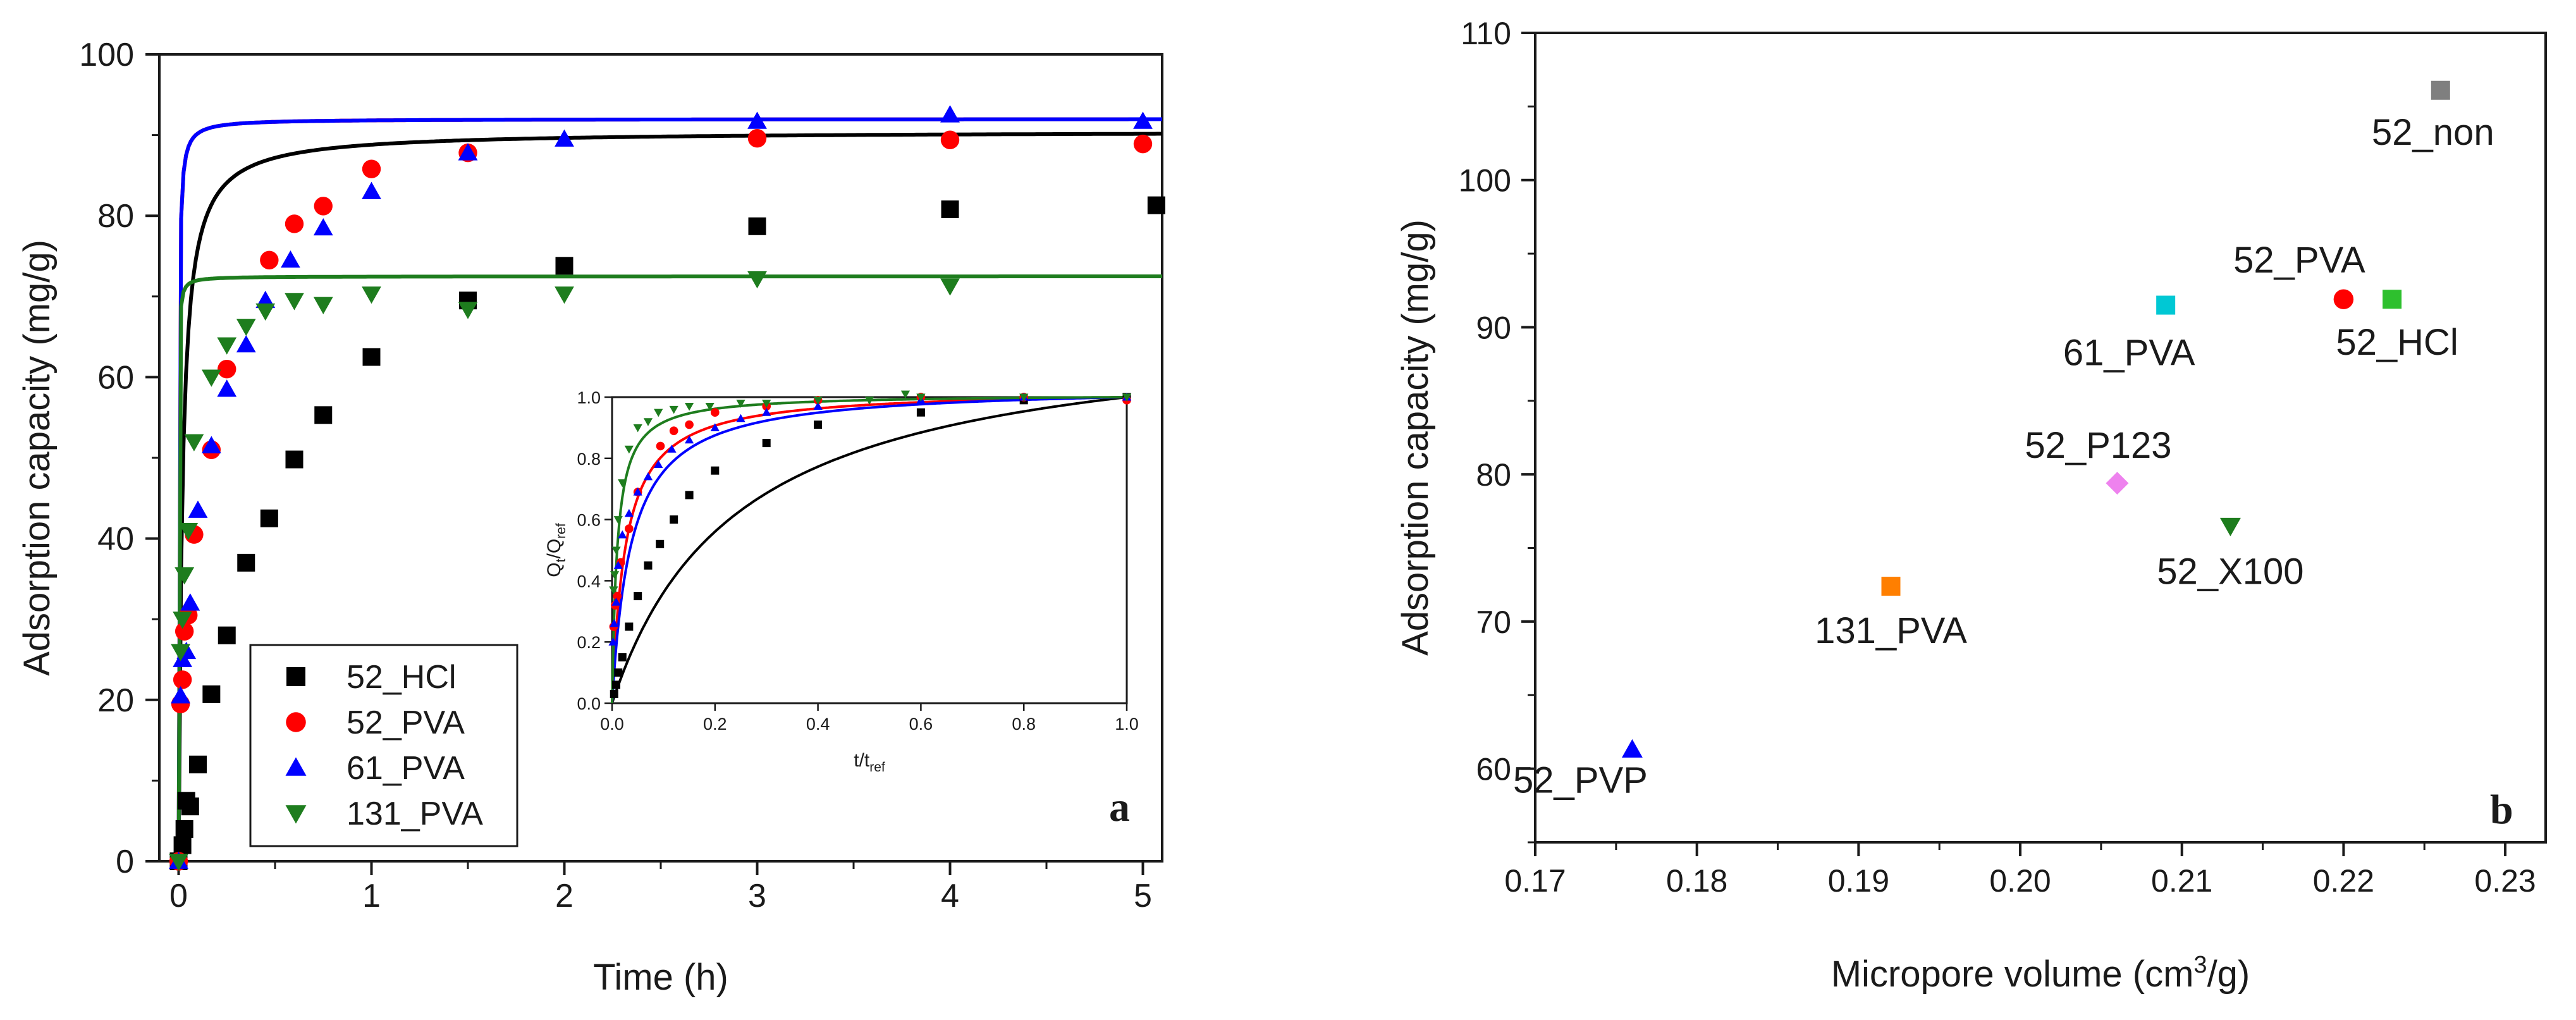  I want to click on x-tick-label: 0.23, so click(2505, 881).